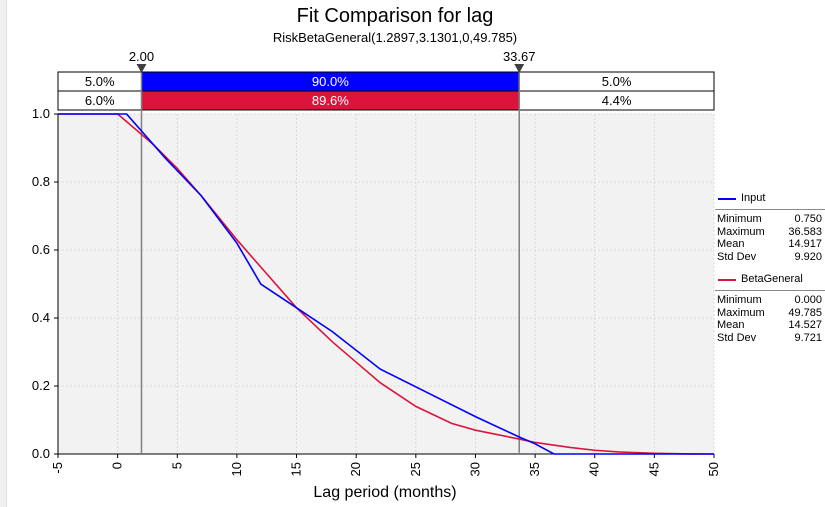  I want to click on stat-row: Mean 14.917, so click(770, 244).